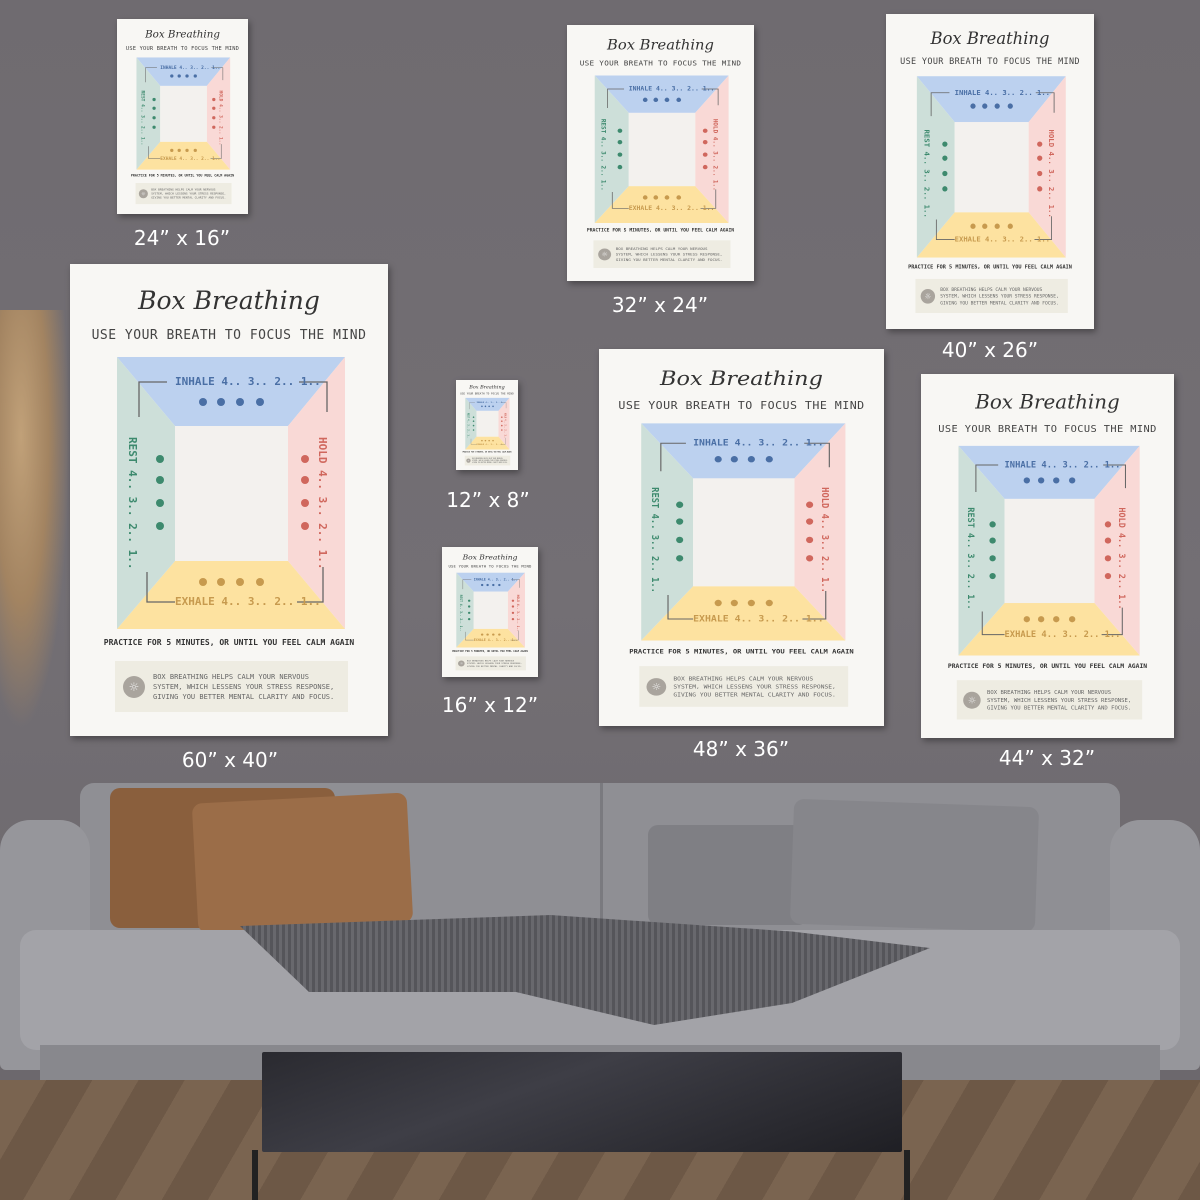 The image size is (1200, 1200). Describe the element at coordinates (741, 749) in the screenshot. I see `size-label: 48” x 36”` at that location.